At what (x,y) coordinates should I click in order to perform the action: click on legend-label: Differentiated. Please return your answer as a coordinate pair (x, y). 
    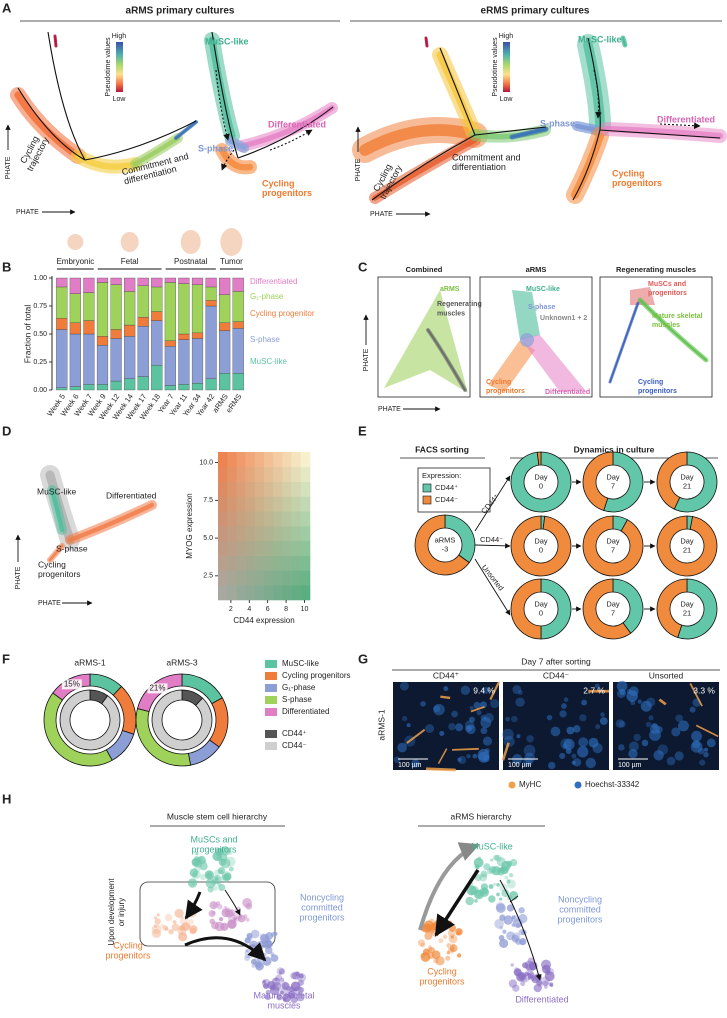
    Looking at the image, I should click on (305, 711).